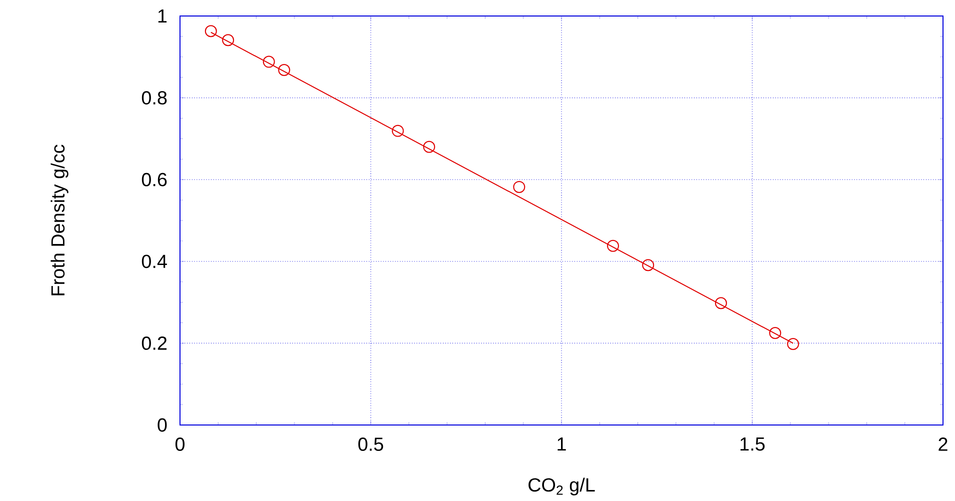 The width and height of the screenshot is (955, 501). What do you see at coordinates (943, 444) in the screenshot?
I see `x-tick-label: 2` at bounding box center [943, 444].